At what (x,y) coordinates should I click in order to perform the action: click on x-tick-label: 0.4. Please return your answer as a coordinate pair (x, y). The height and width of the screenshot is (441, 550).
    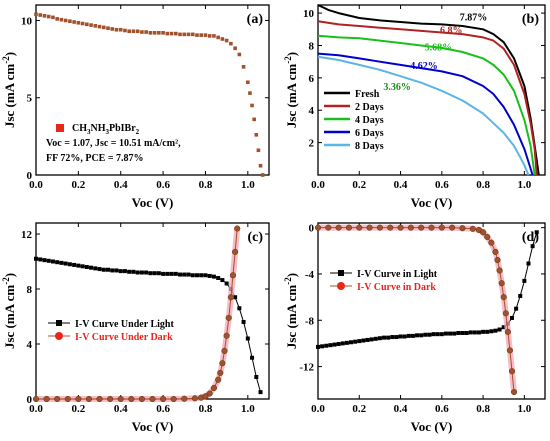
    Looking at the image, I should click on (121, 185).